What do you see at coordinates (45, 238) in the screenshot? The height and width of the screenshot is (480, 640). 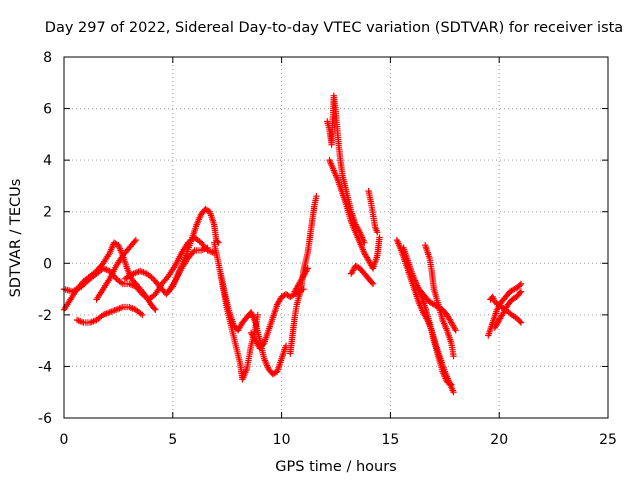 I see `y-tick-labels: -6 -4 -2 0 2 4 6 8` at bounding box center [45, 238].